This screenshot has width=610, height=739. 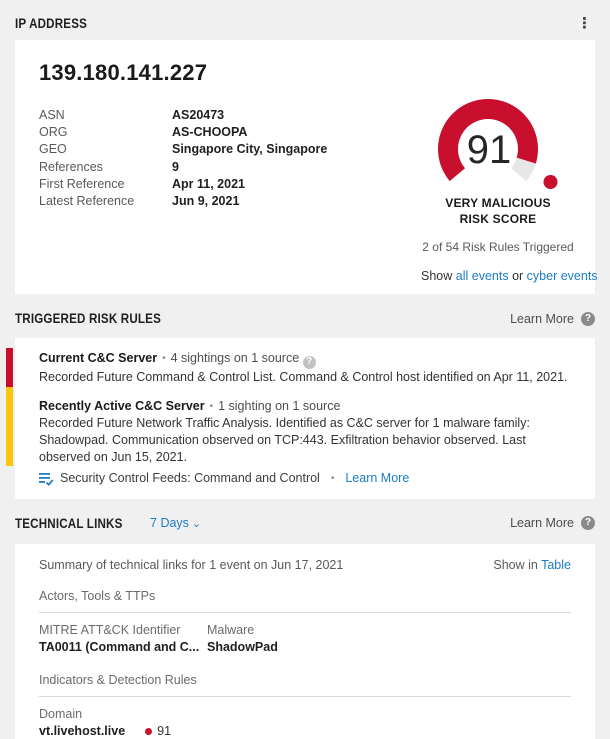 I want to click on technical-links-header: TECHNICAL LINKS 7 Days ⌄ Learn More ?, so click(x=305, y=523).